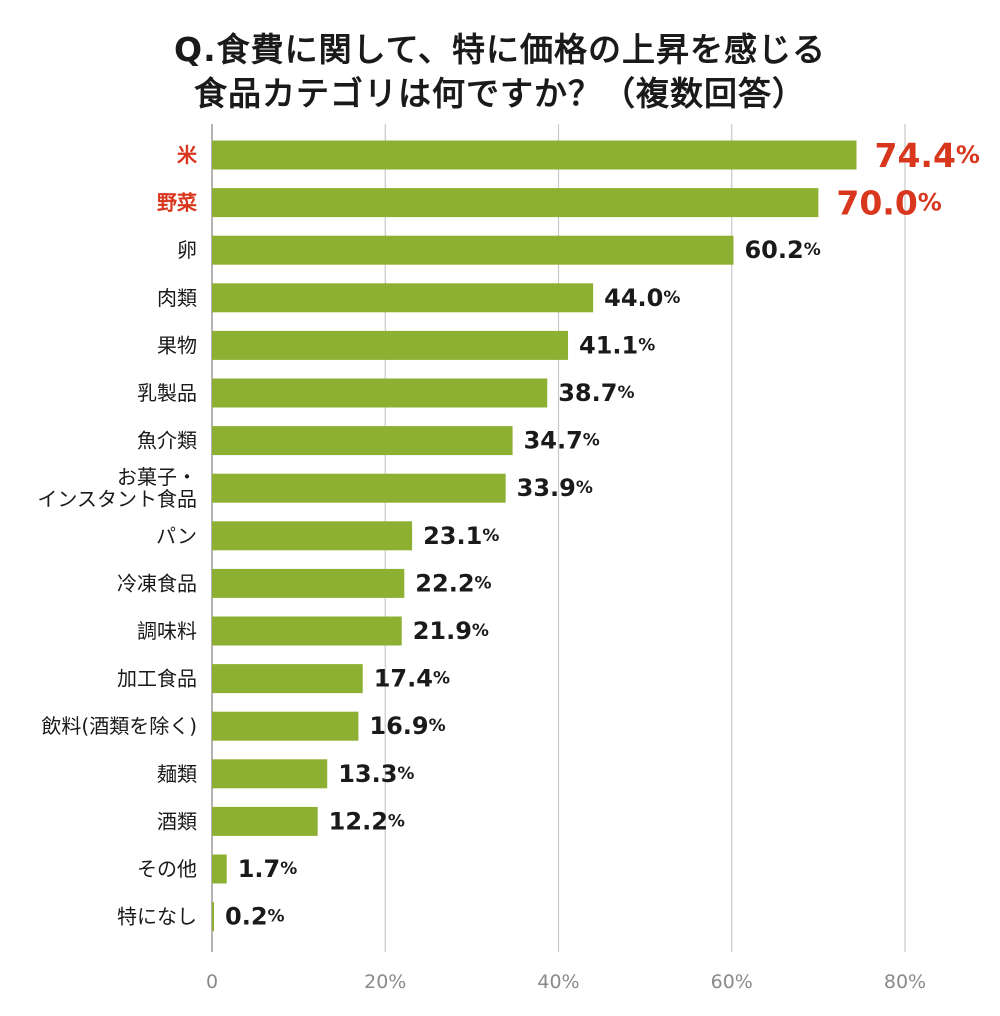 The width and height of the screenshot is (1000, 1016). I want to click on category-label-13: 麺類, so click(177, 774).